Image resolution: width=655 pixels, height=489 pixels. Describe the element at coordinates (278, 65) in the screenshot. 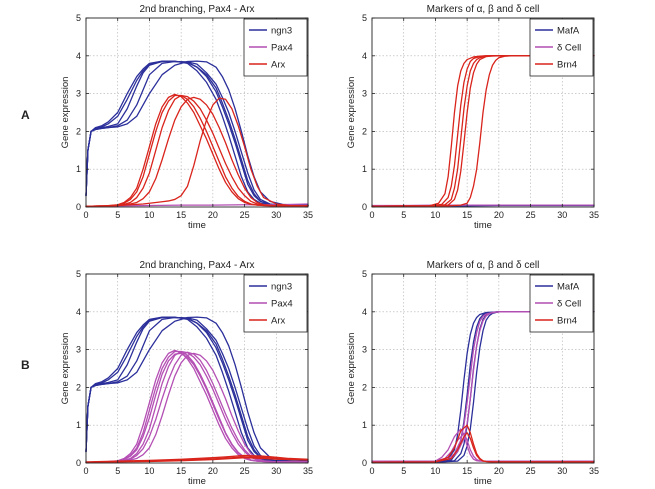

I see `legend-entry: Arx` at that location.